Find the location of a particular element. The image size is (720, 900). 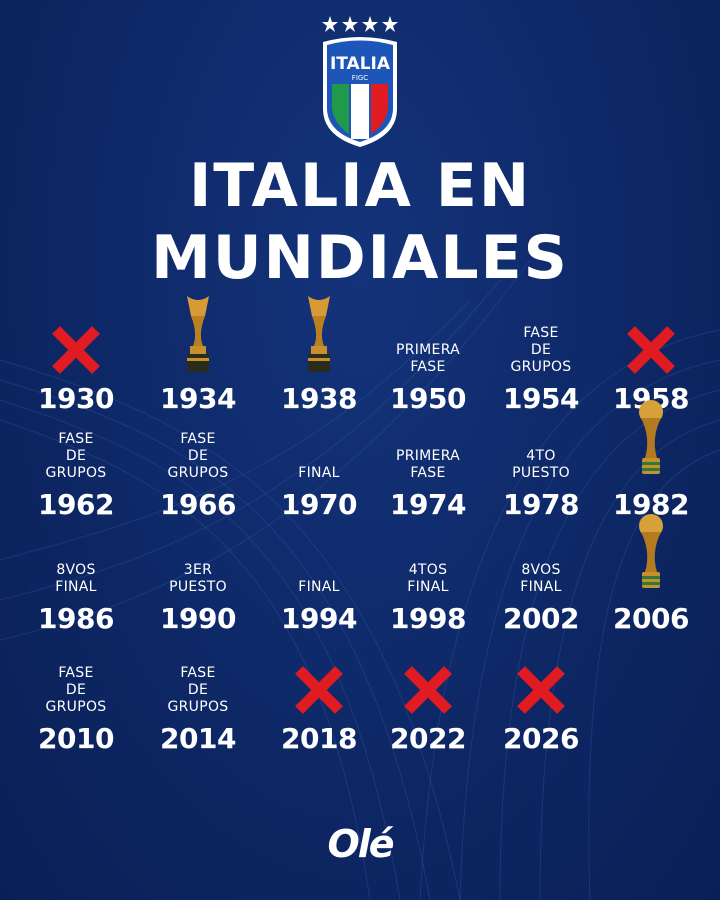

edition-1930: 1930 is located at coordinates (76, 356).